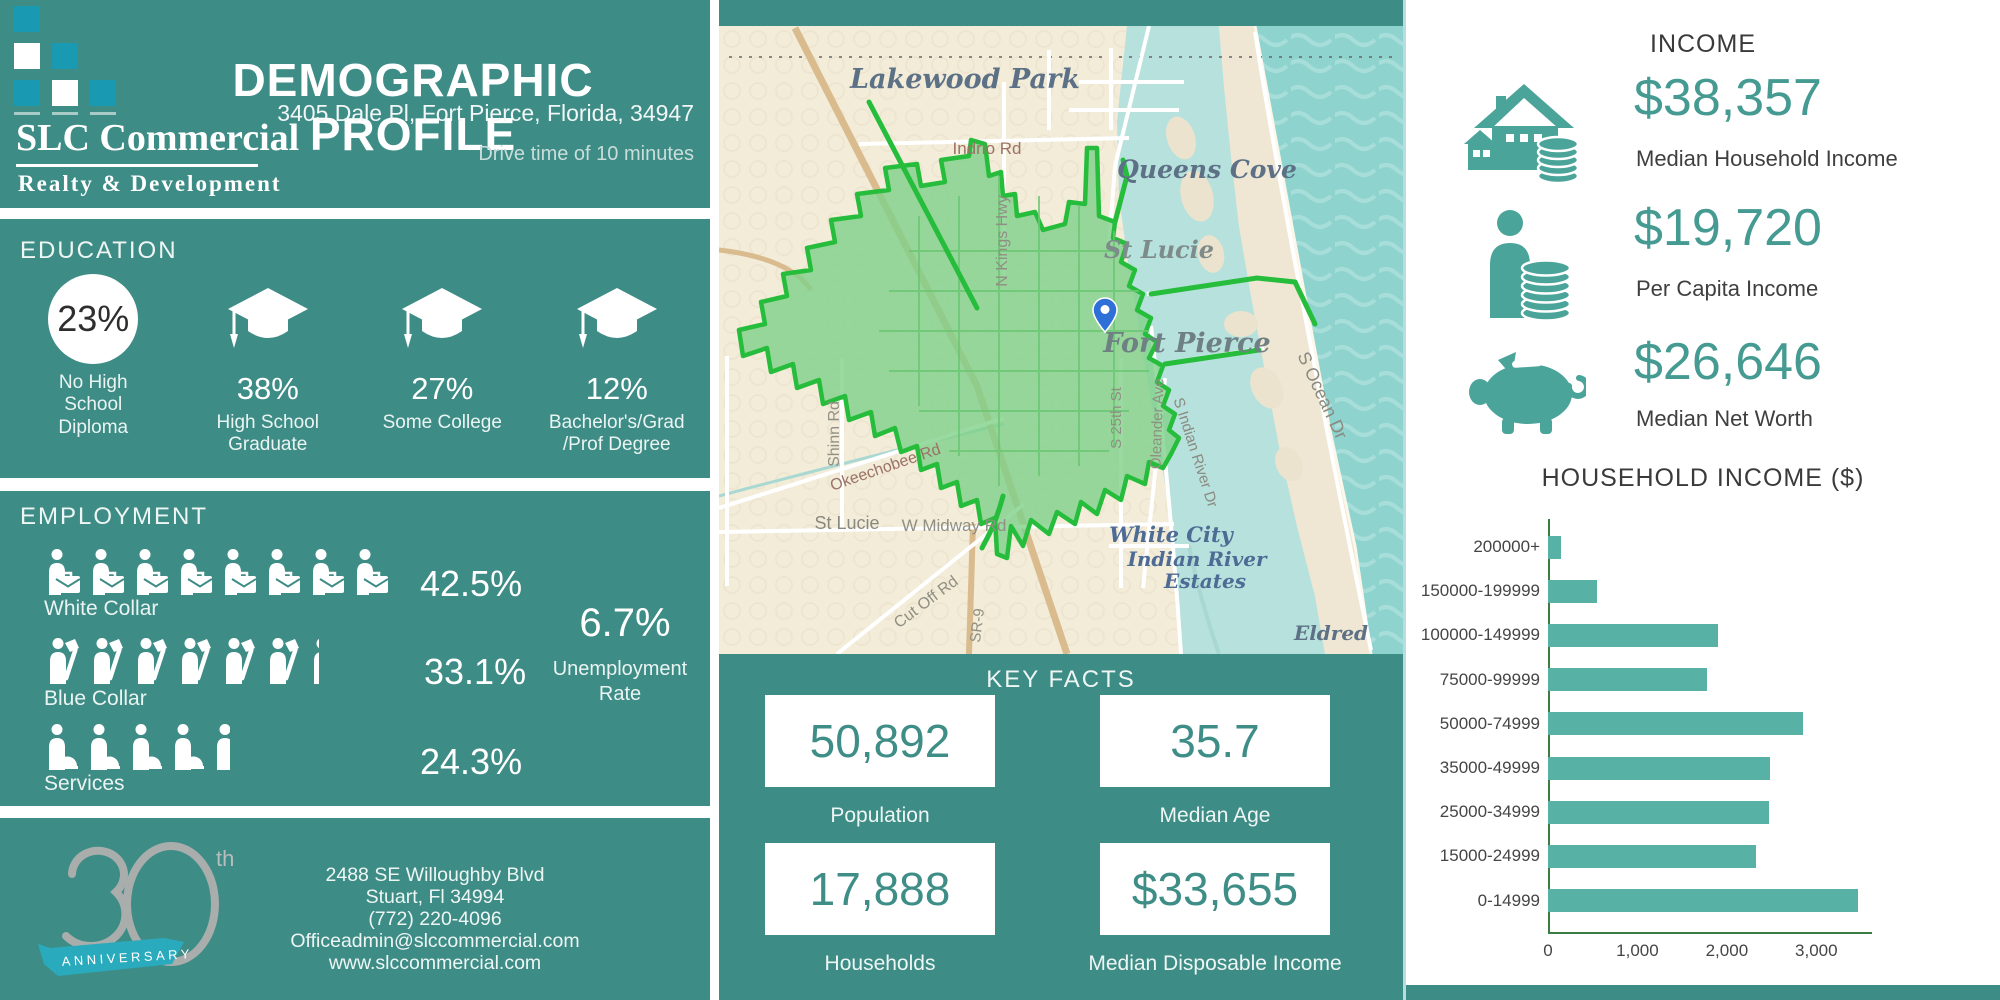 This screenshot has width=2000, height=1000. I want to click on company-logo-name: SLC Commercial, so click(158, 138).